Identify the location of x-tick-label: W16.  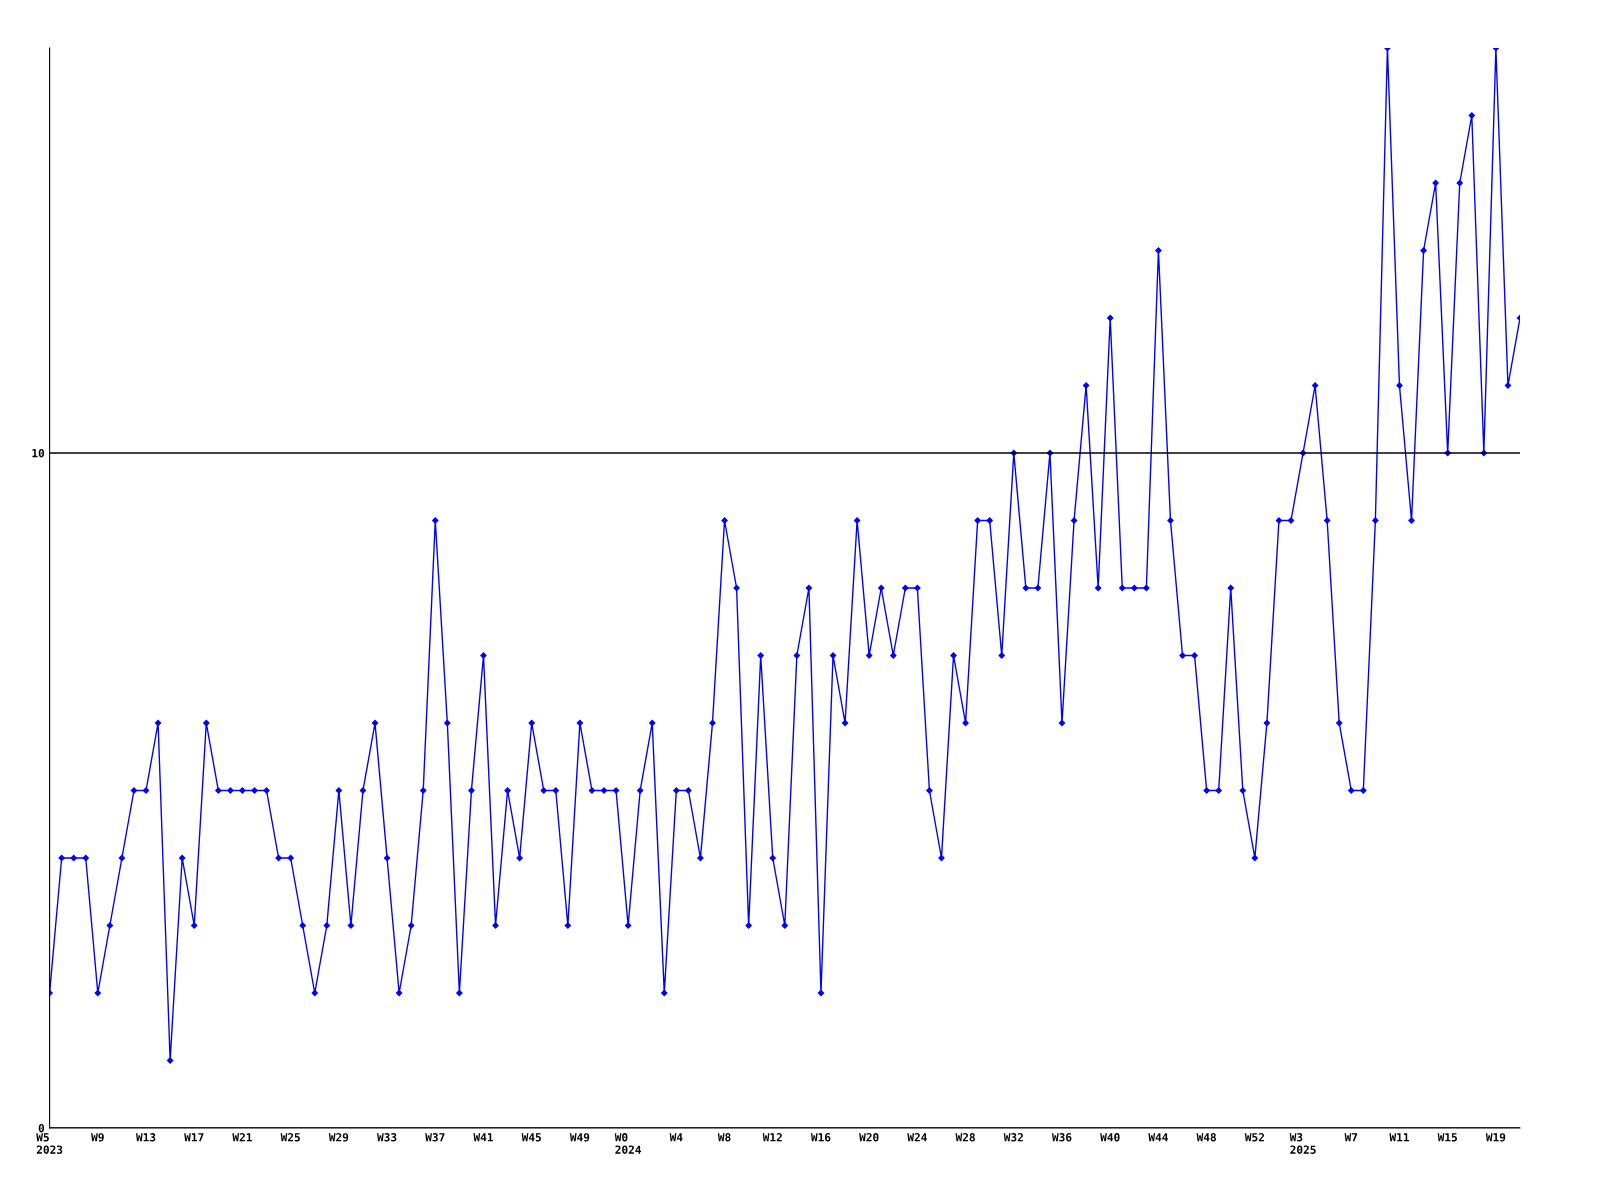
(820, 1137).